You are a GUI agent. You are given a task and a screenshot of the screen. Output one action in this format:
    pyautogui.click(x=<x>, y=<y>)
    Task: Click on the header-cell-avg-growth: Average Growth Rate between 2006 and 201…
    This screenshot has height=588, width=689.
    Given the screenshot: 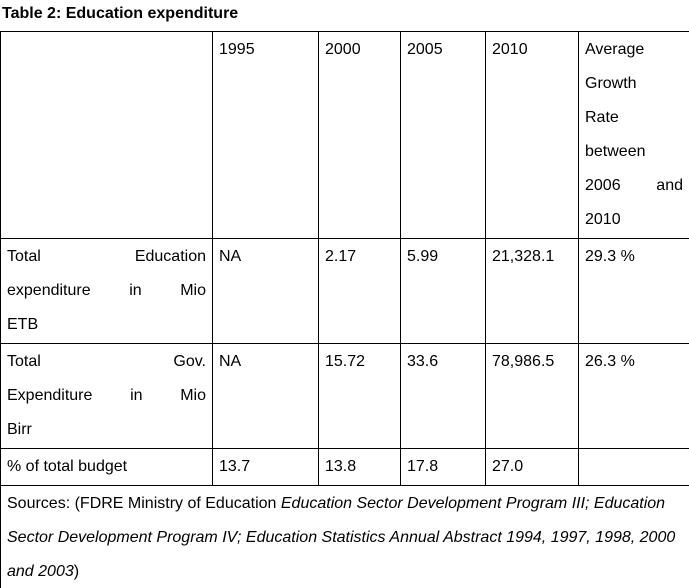 What is the action you would take?
    pyautogui.click(x=633, y=135)
    